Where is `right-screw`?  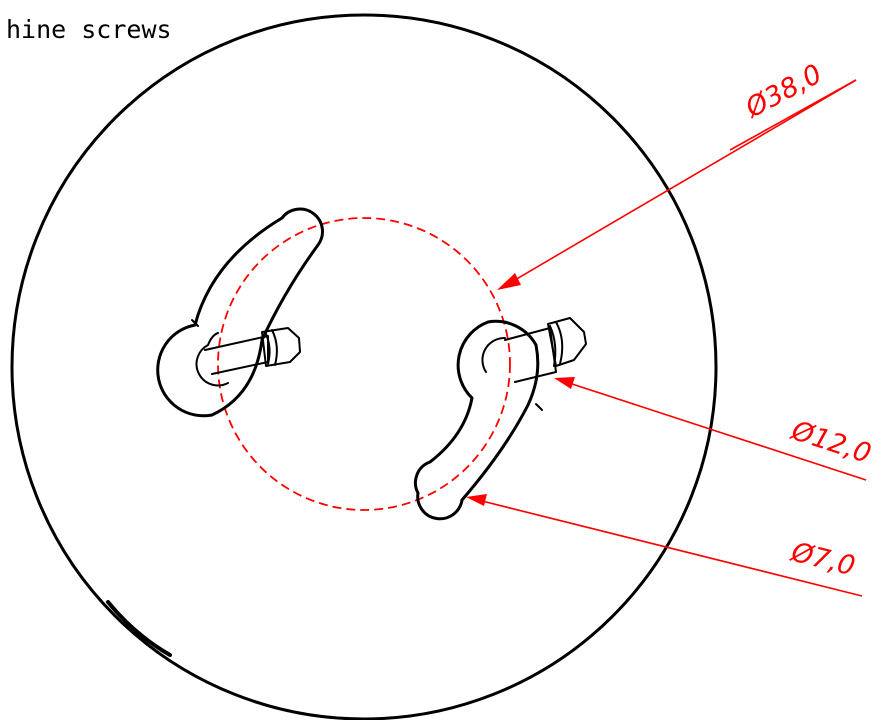
right-screw is located at coordinates (545, 350).